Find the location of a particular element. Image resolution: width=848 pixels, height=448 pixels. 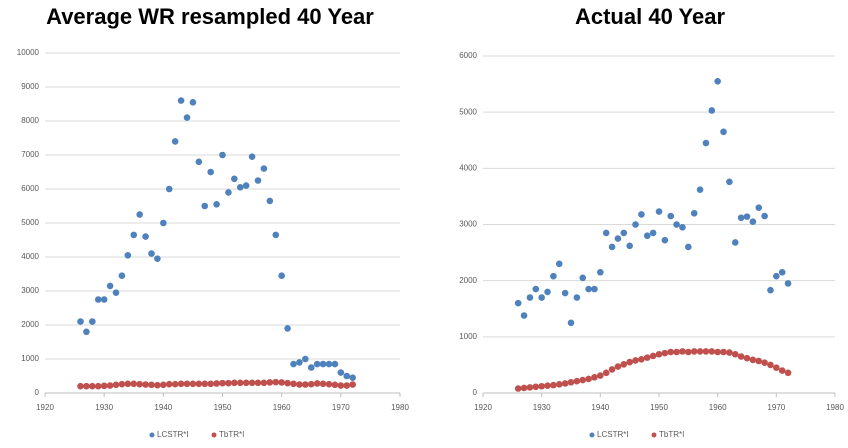

x-tick-label: 1930 is located at coordinates (542, 407).